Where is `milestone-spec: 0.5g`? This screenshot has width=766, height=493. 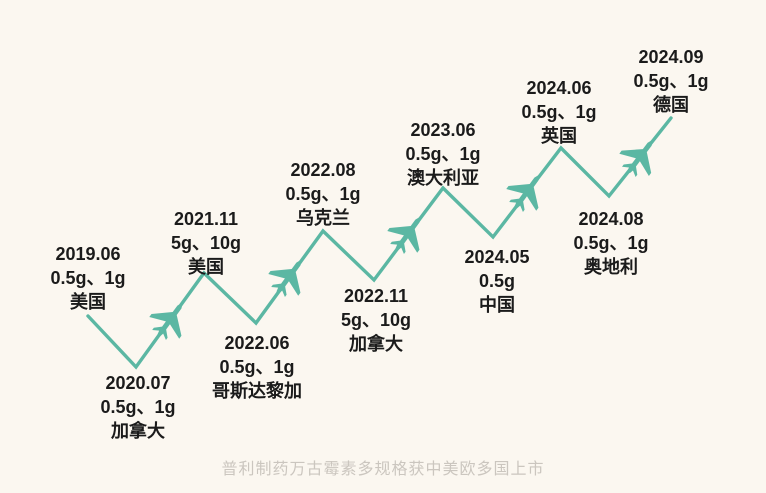
milestone-spec: 0.5g is located at coordinates (497, 281).